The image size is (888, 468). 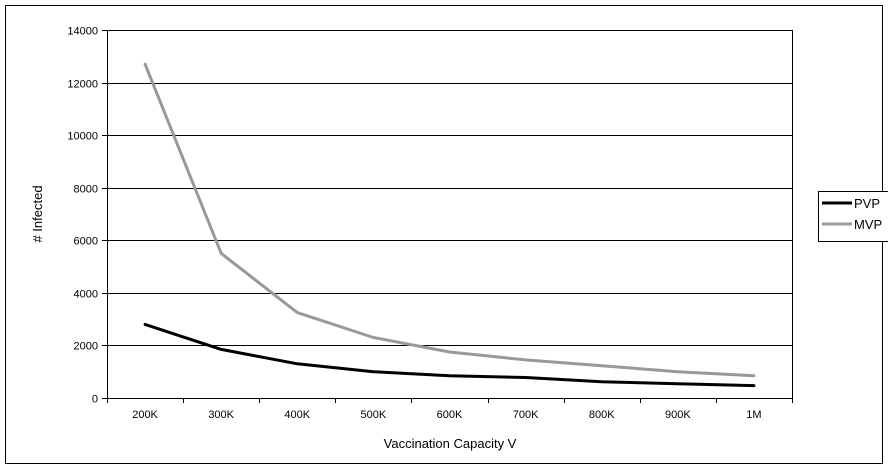 What do you see at coordinates (82, 137) in the screenshot?
I see `y-tick-label: 10000` at bounding box center [82, 137].